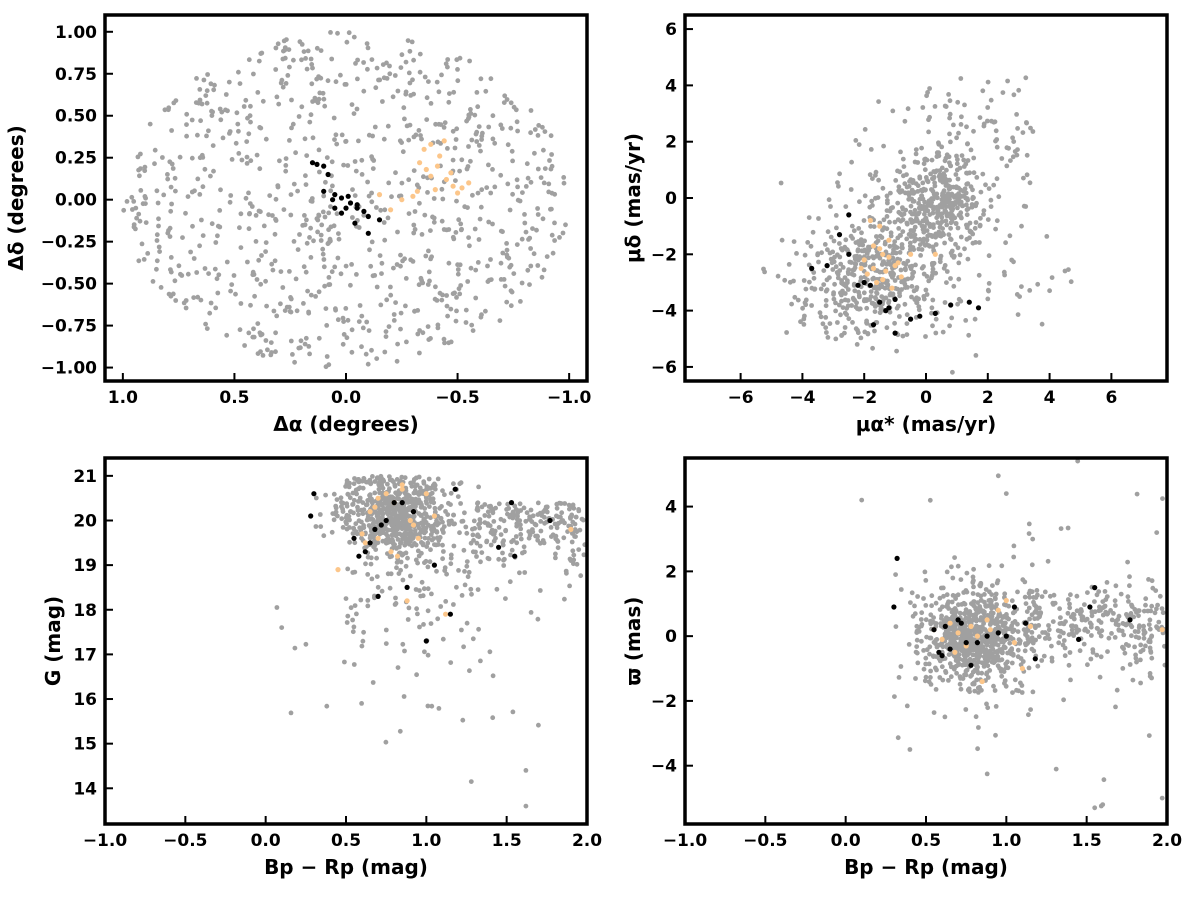 The height and width of the screenshot is (900, 1200). What do you see at coordinates (1167, 841) in the screenshot?
I see `x-tick-label: 2.0` at bounding box center [1167, 841].